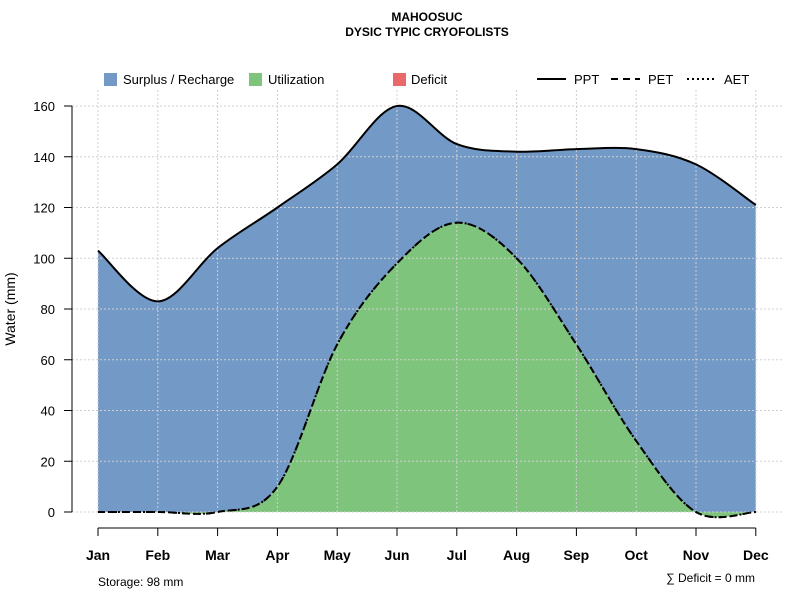 The height and width of the screenshot is (600, 800). Describe the element at coordinates (110, 79) in the screenshot. I see `legend-swatch-surplus` at that location.